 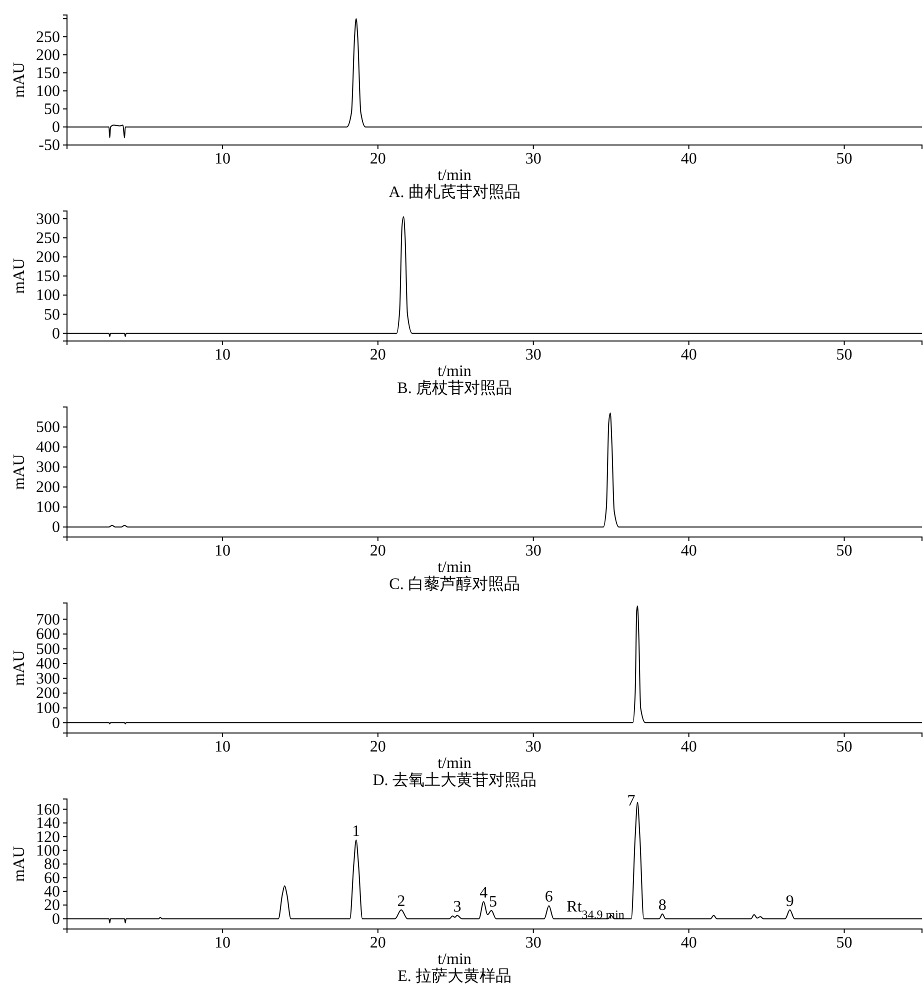 I want to click on annotation: 9, so click(x=790, y=901).